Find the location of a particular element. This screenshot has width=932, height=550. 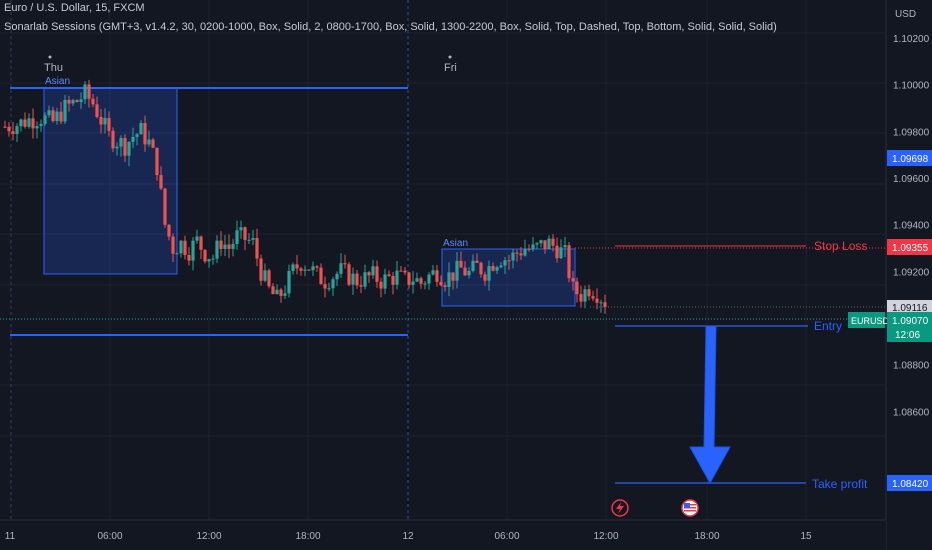

day-marker-dot is located at coordinates (450, 57).